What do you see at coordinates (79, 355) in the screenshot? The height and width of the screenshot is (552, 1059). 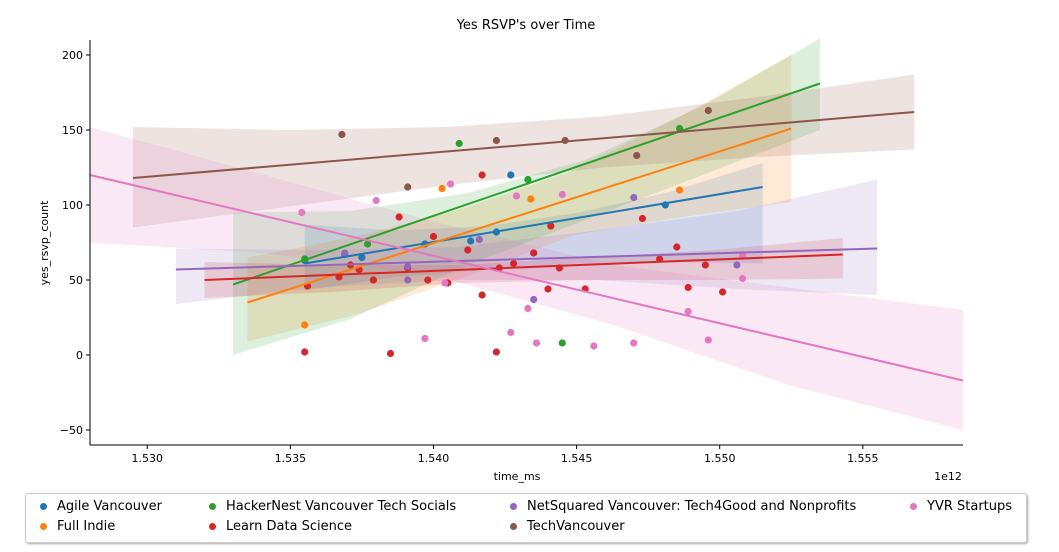 I see `y-tick-label: 0` at bounding box center [79, 355].